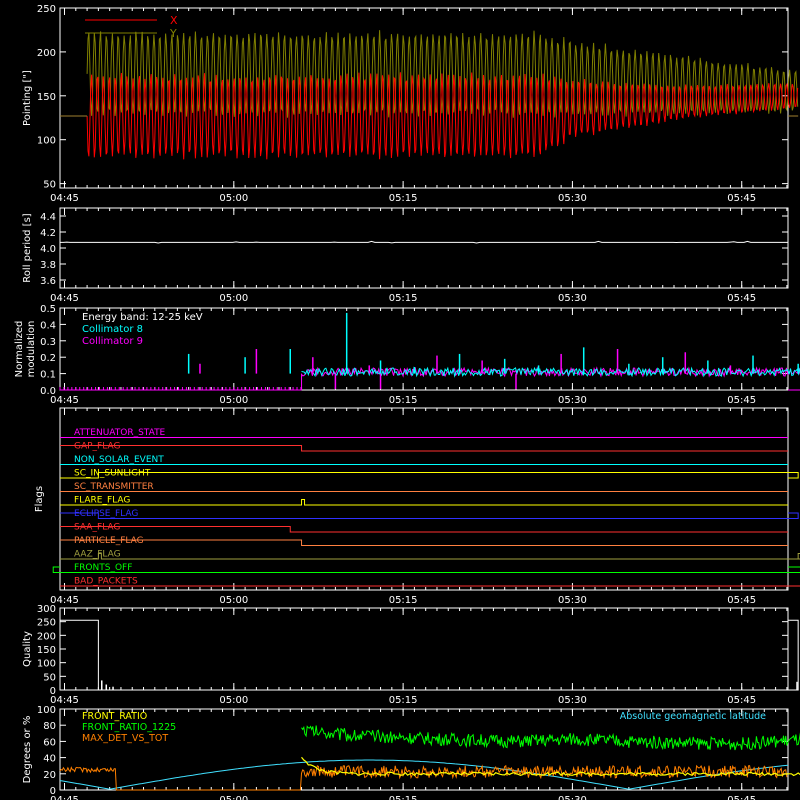 This screenshot has height=800, width=800. I want to click on flag-trace-sc_in_sunlight, so click(429, 475).